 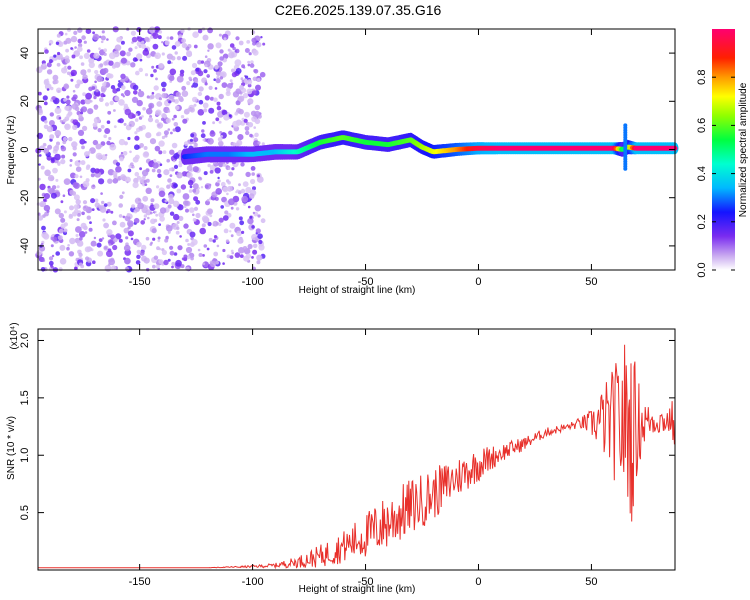 What do you see at coordinates (14, 335) in the screenshot?
I see `snr-y-scale-label: (x10⁴)` at bounding box center [14, 335].